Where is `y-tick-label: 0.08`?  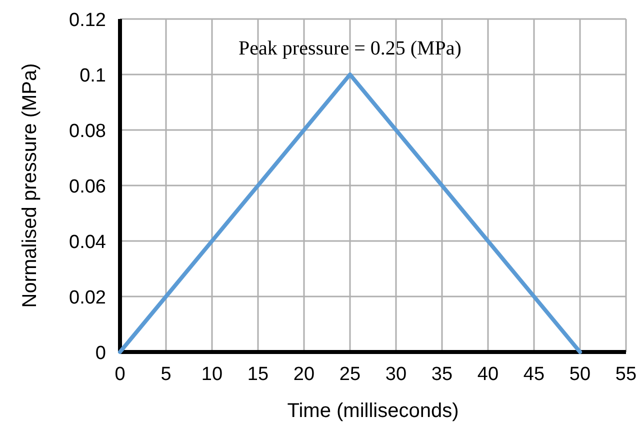
y-tick-label: 0.08 is located at coordinates (87, 131).